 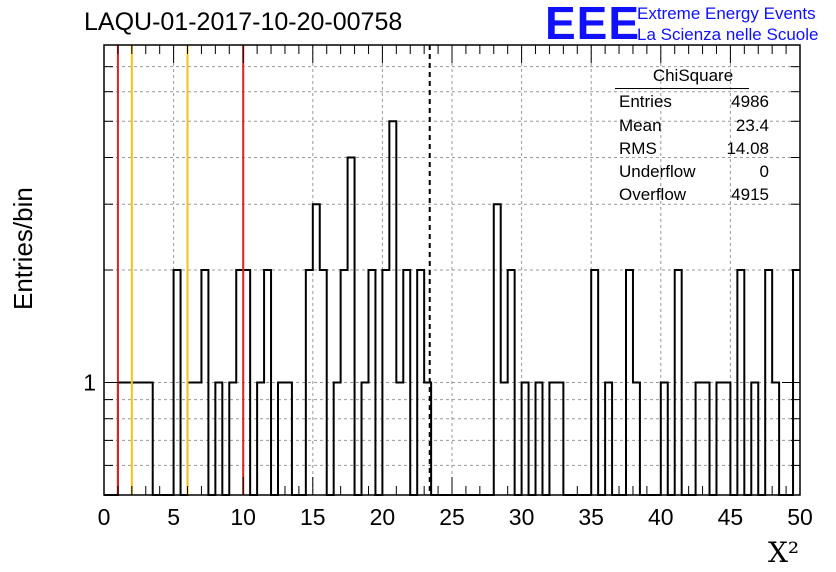 I want to click on stats-value: 23.4, so click(x=752, y=125).